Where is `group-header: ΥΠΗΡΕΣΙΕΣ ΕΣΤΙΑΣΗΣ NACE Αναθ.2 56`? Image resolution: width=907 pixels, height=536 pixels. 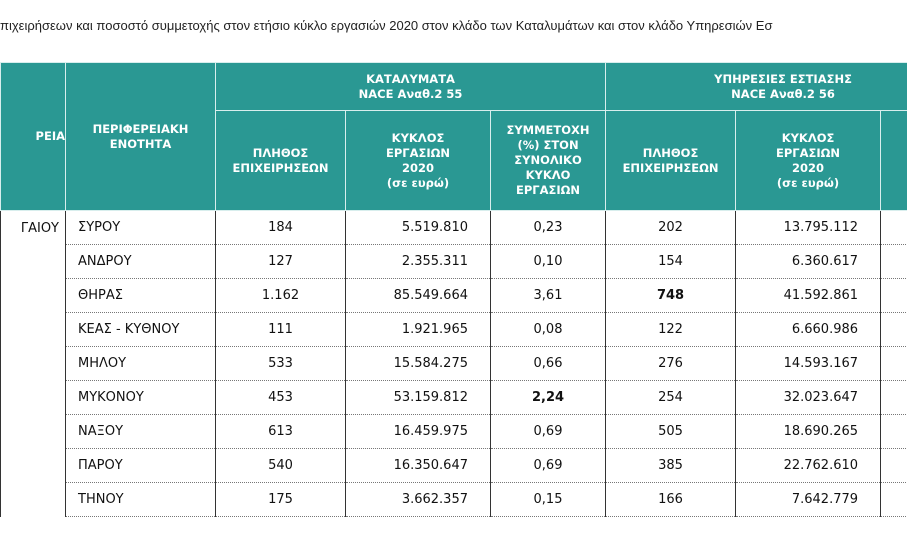
group-header: ΥΠΗΡΕΣΙΕΣ ΕΣΤΙΑΣΗΣ NACE Αναθ.2 56 is located at coordinates (756, 86).